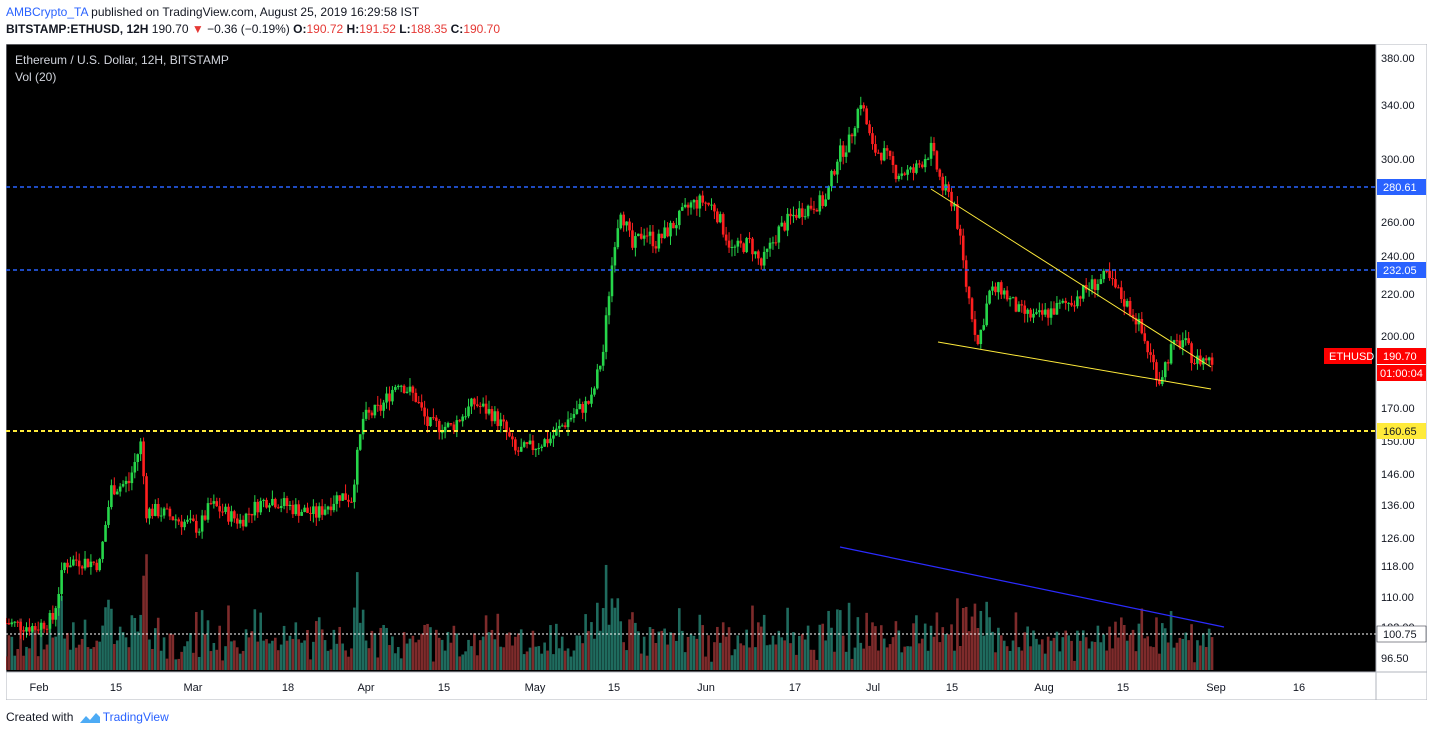 The image size is (1433, 735). Describe the element at coordinates (1071, 278) in the screenshot. I see `wedge-upper-trendline` at that location.